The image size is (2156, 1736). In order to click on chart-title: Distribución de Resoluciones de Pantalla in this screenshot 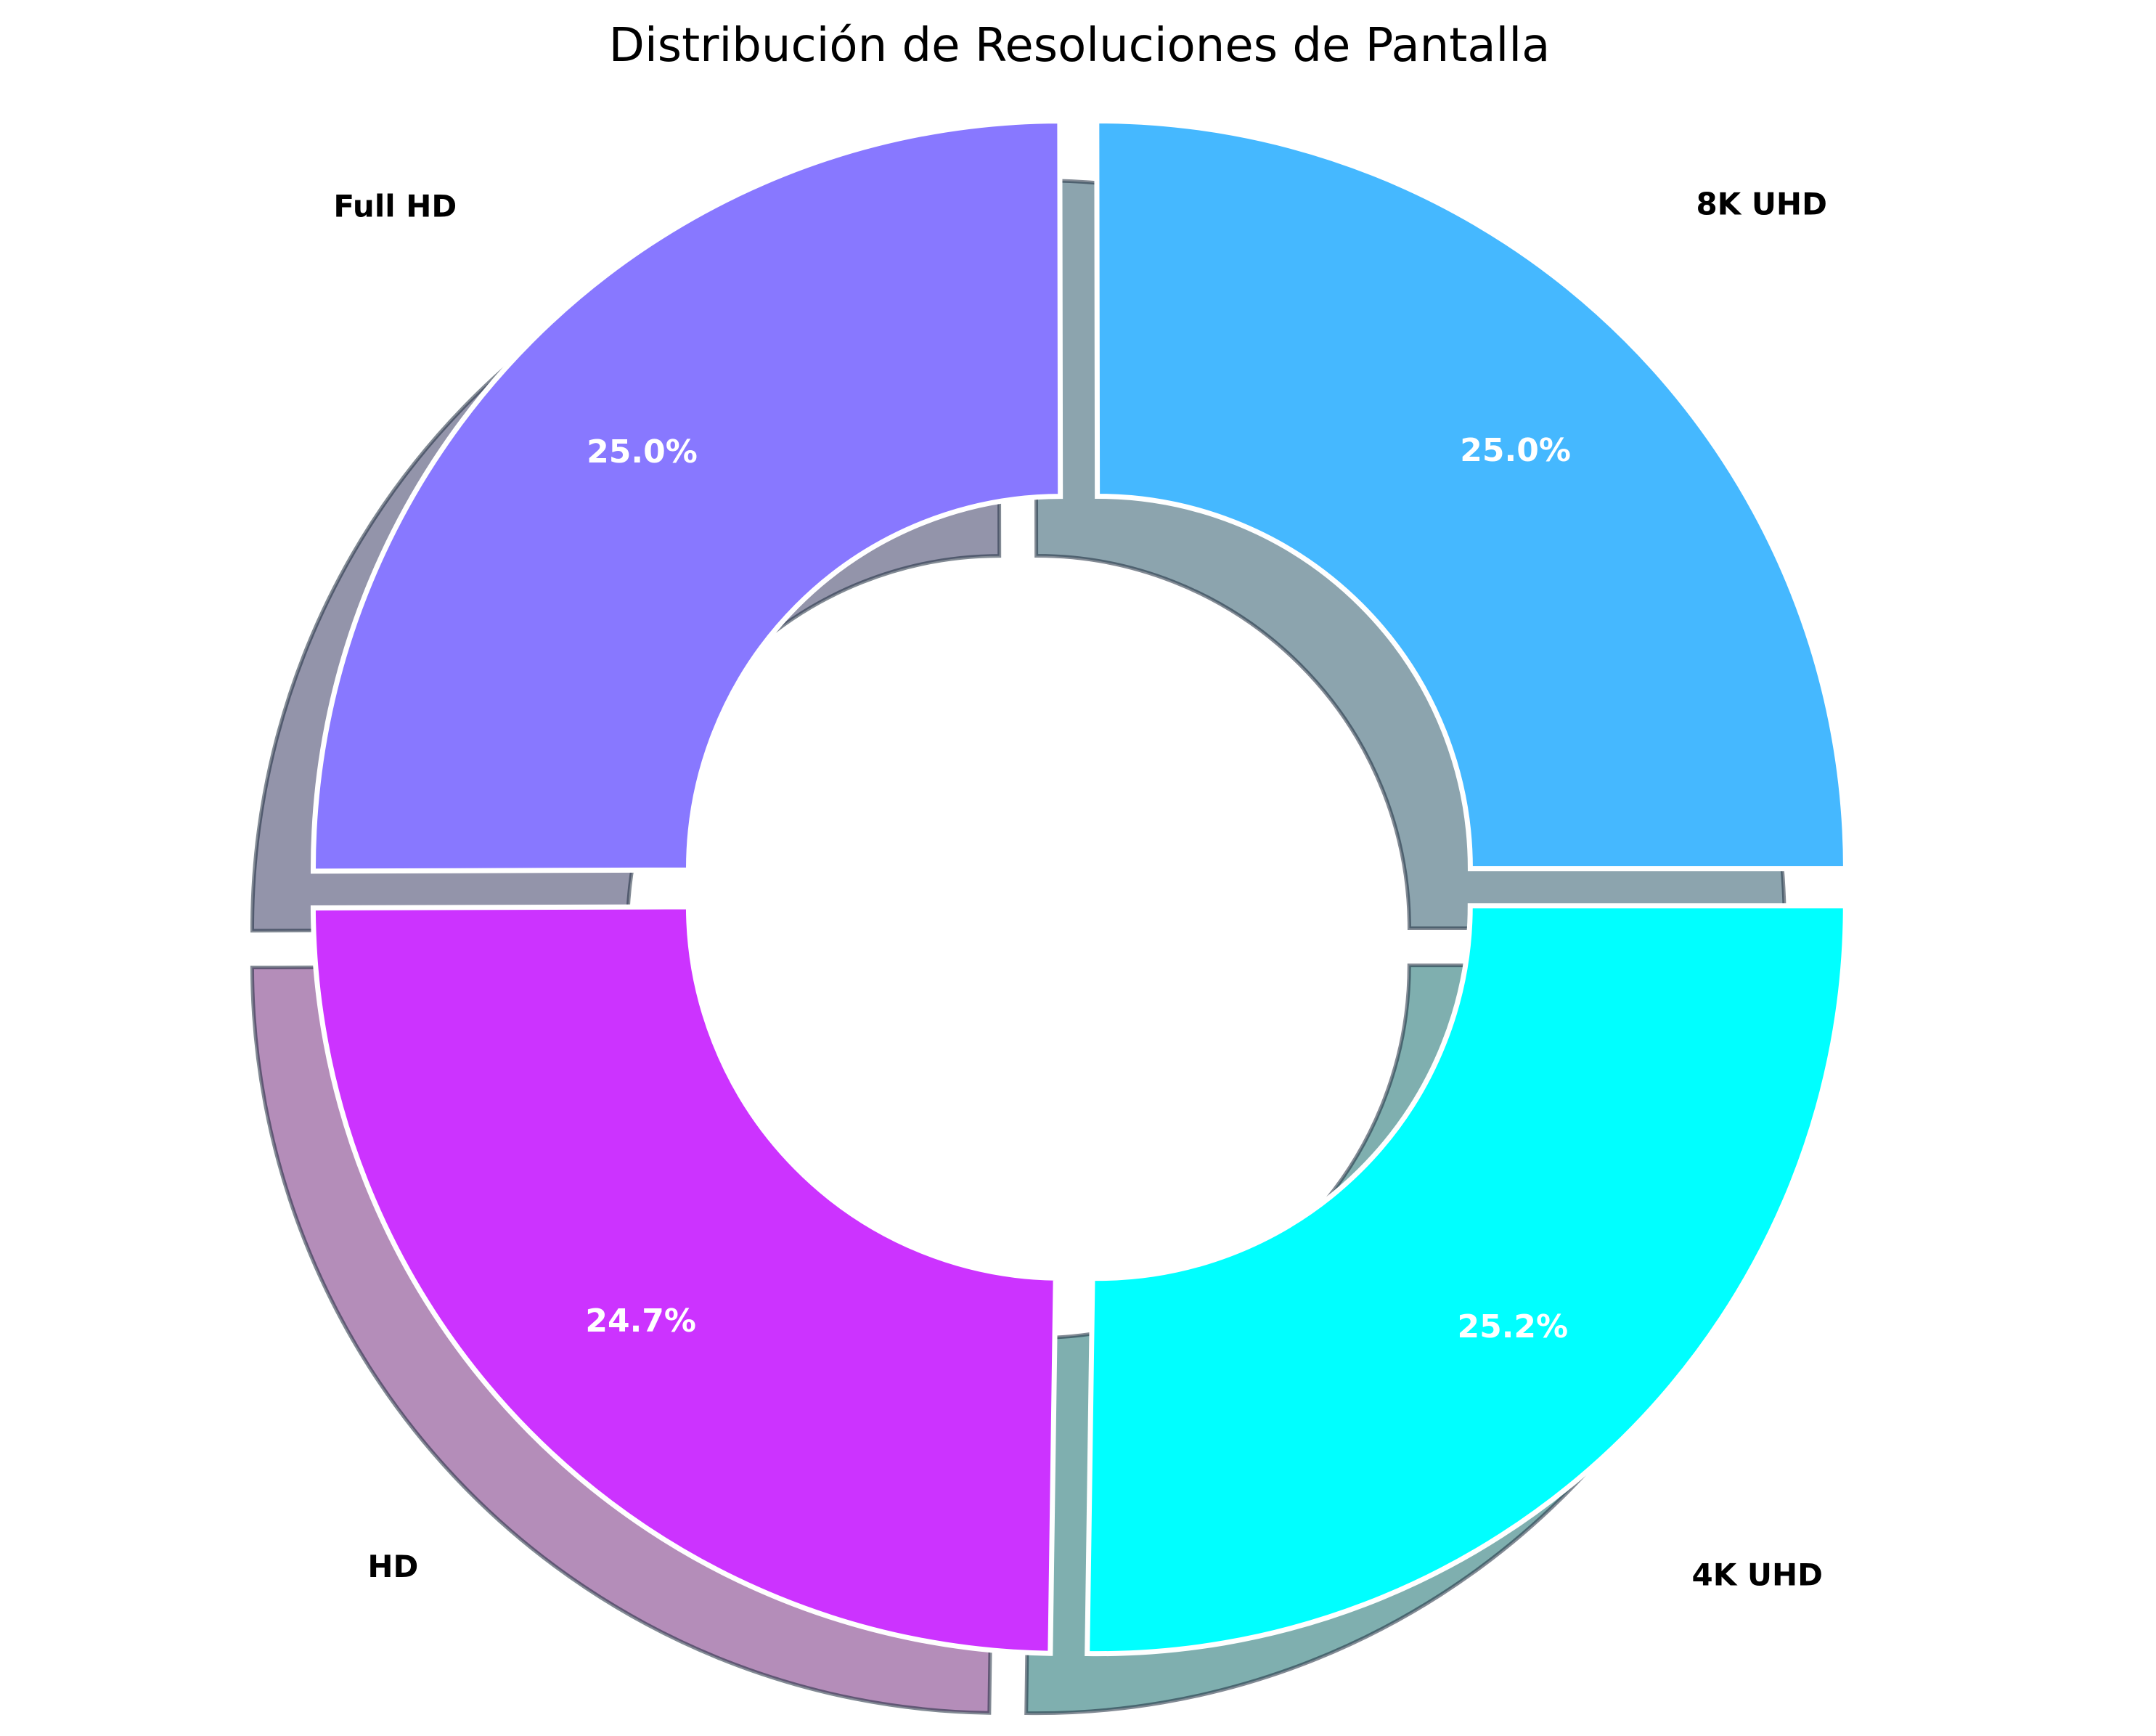, I will do `click(1080, 46)`.